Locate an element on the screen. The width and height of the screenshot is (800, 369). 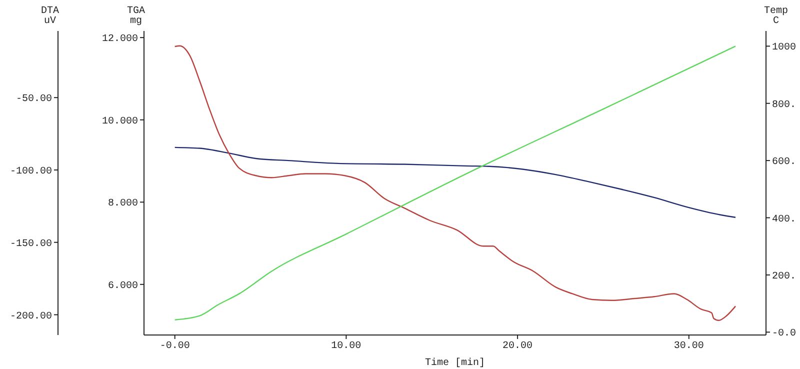
y2-tick-label: 800. is located at coordinates (784, 105).